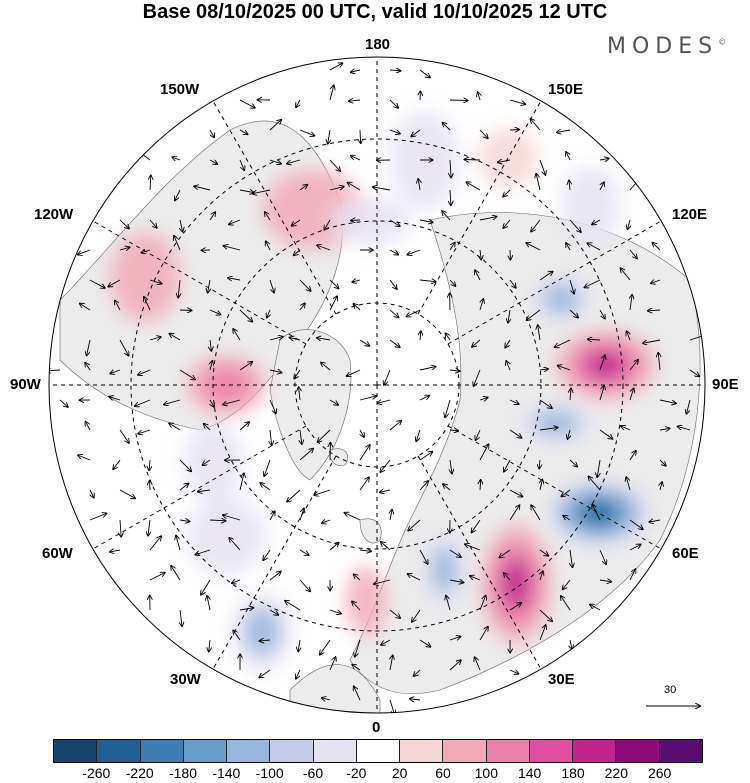  I want to click on colorbar, so click(378, 751).